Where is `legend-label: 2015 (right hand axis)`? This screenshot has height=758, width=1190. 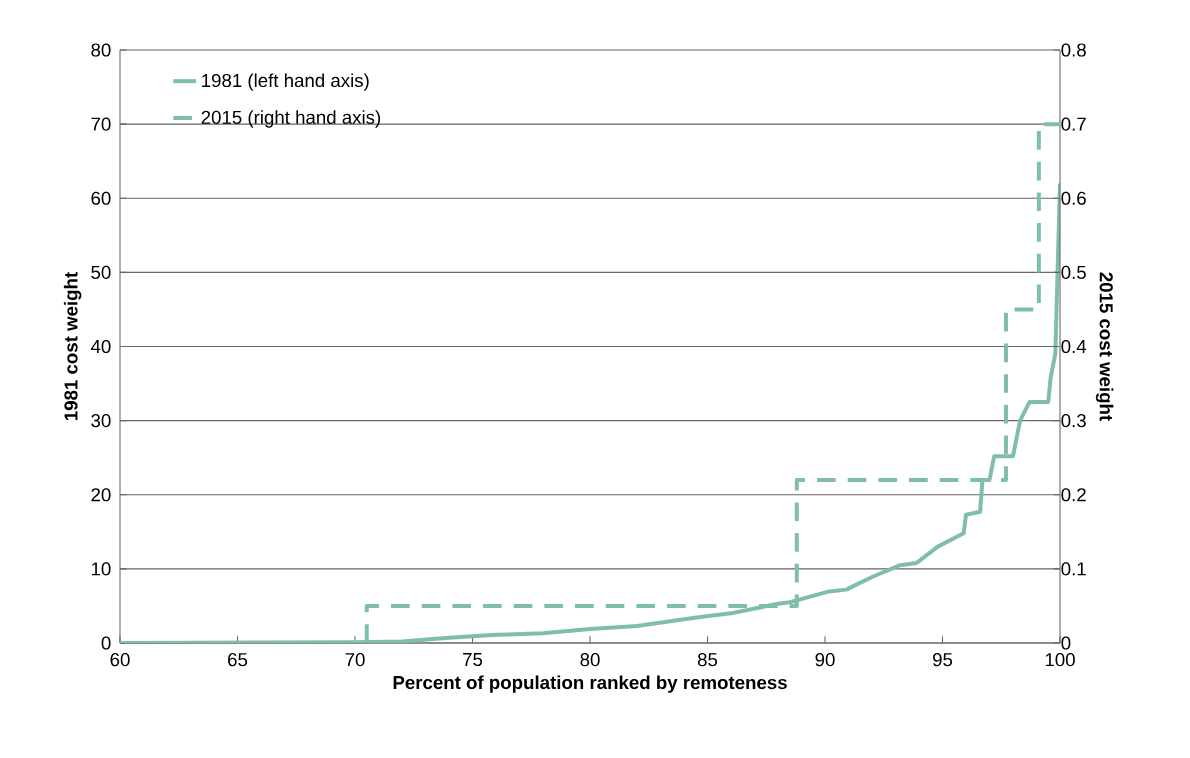 legend-label: 2015 (right hand axis) is located at coordinates (291, 119).